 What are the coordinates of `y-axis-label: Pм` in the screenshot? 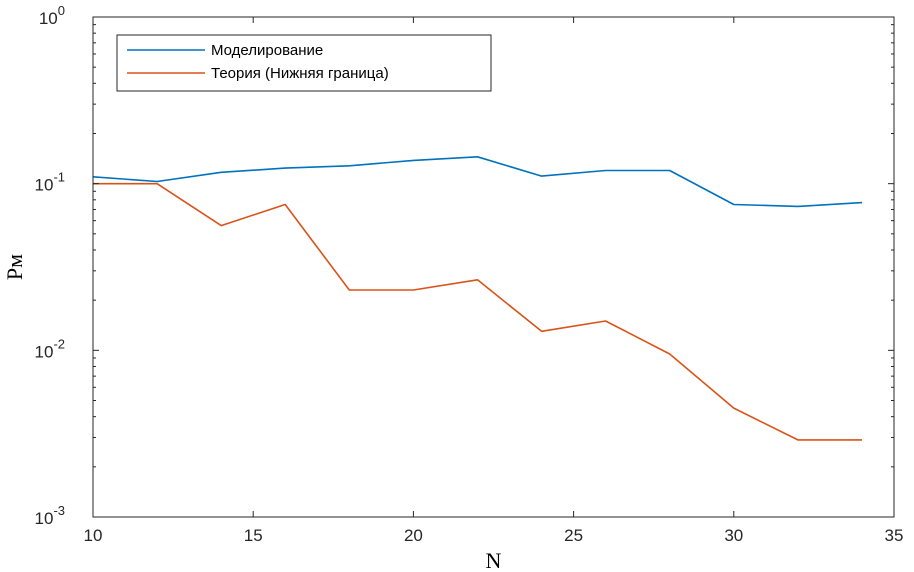 It's located at (14, 267).